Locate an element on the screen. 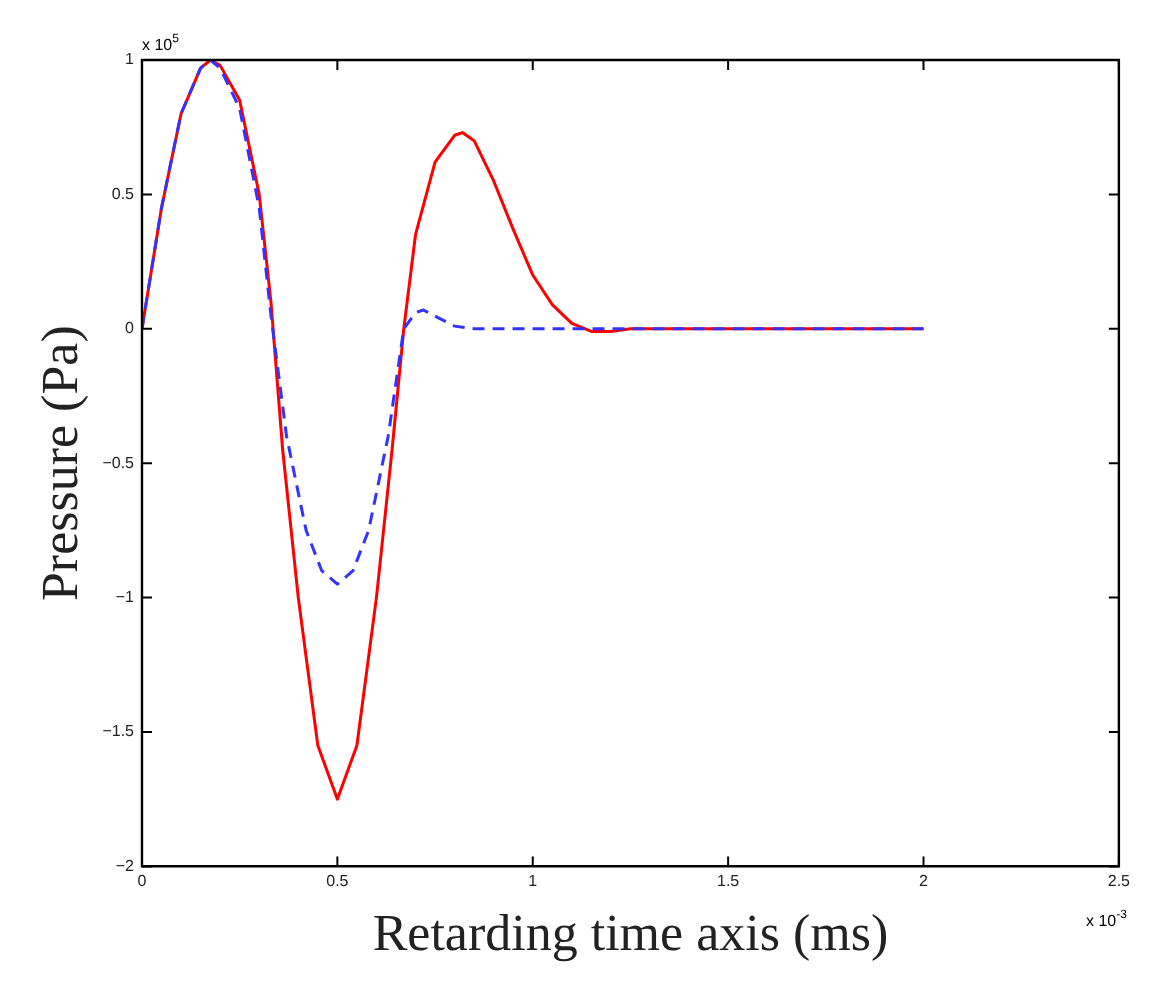 Image resolution: width=1152 pixels, height=996 pixels. x-axis-title: Retarding time axis (ms) is located at coordinates (630, 933).